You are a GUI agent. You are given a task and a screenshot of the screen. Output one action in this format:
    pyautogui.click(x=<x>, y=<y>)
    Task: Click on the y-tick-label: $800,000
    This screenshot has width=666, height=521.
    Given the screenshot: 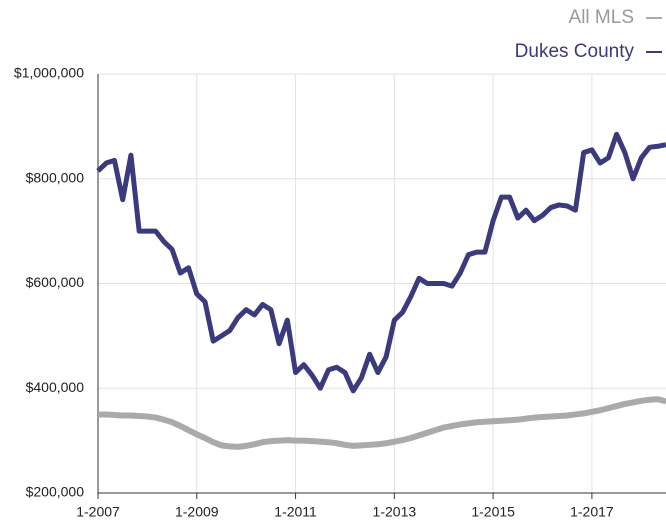 What is the action you would take?
    pyautogui.click(x=55, y=177)
    